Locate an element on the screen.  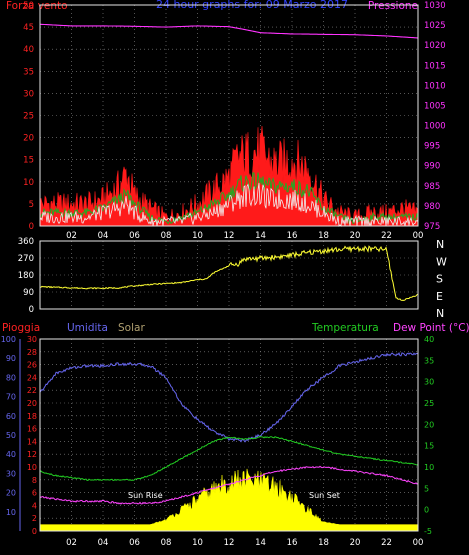
temperature-y-tick: 15 is located at coordinates (429, 446).